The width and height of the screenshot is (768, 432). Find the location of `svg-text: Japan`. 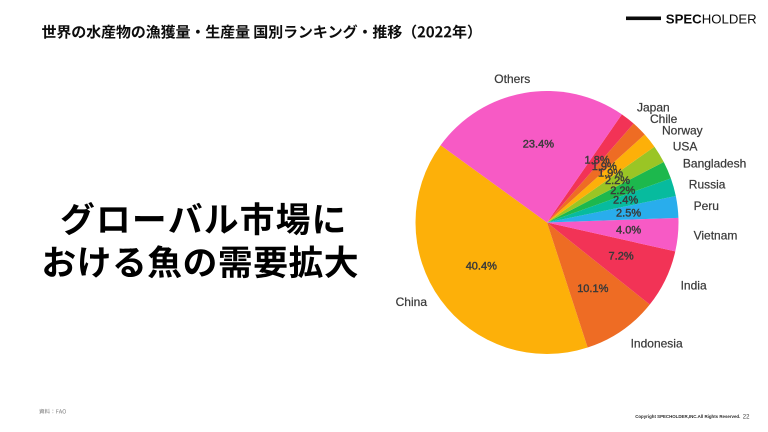

svg-text: Japan is located at coordinates (653, 108).